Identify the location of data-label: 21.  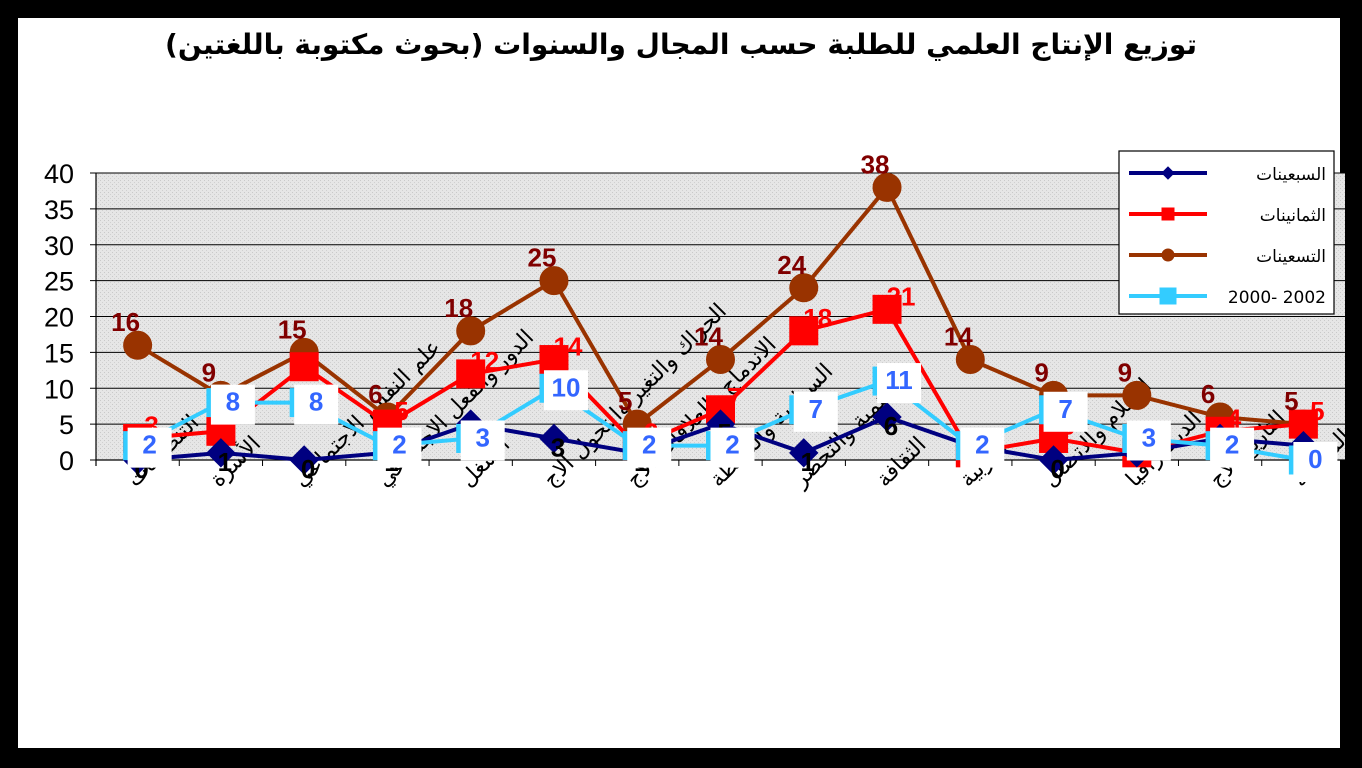
(901, 296).